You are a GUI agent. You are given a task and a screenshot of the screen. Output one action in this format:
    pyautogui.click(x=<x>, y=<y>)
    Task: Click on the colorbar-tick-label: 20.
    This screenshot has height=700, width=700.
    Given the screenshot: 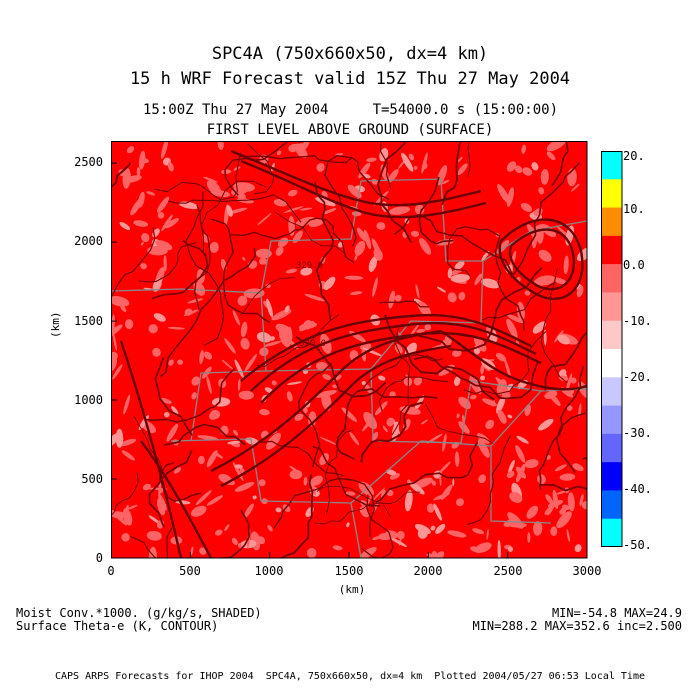 What is the action you would take?
    pyautogui.click(x=634, y=156)
    